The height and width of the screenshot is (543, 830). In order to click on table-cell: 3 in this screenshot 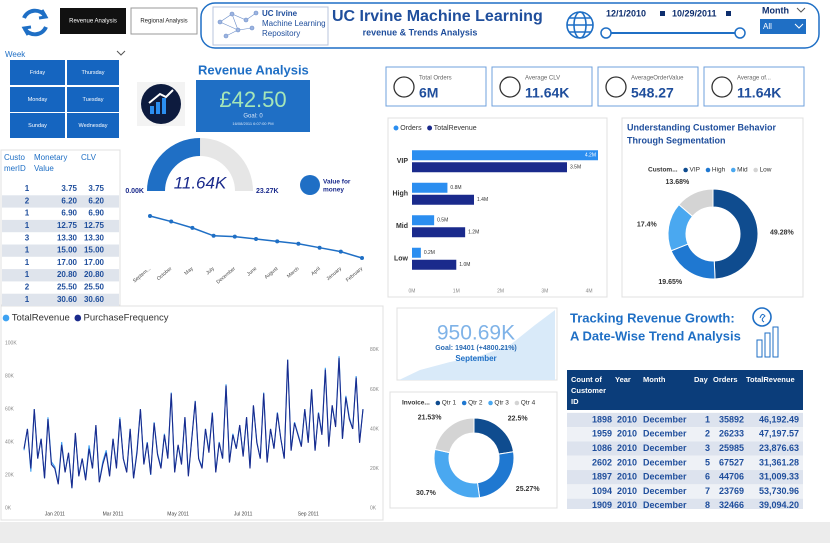, I will do `click(27, 237)`.